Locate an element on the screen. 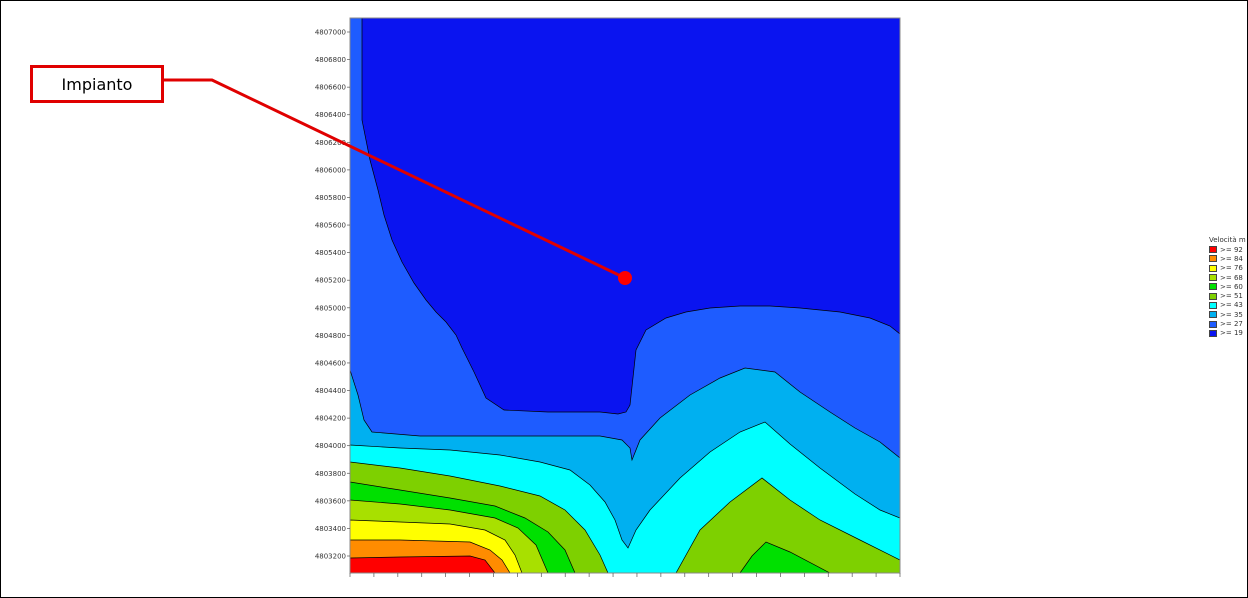 The image size is (1248, 598). legend-item: >= 84 is located at coordinates (1228, 258).